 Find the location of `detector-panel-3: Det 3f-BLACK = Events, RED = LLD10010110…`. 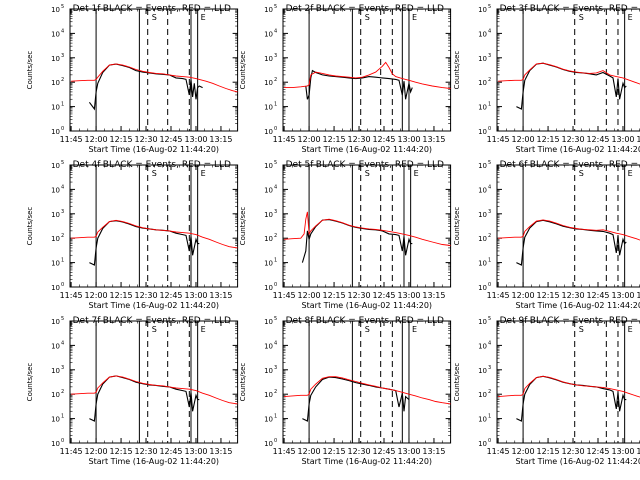

detector-panel-3: Det 3f-BLACK = Events, RED = LLD10010110… is located at coordinates (546, 79).